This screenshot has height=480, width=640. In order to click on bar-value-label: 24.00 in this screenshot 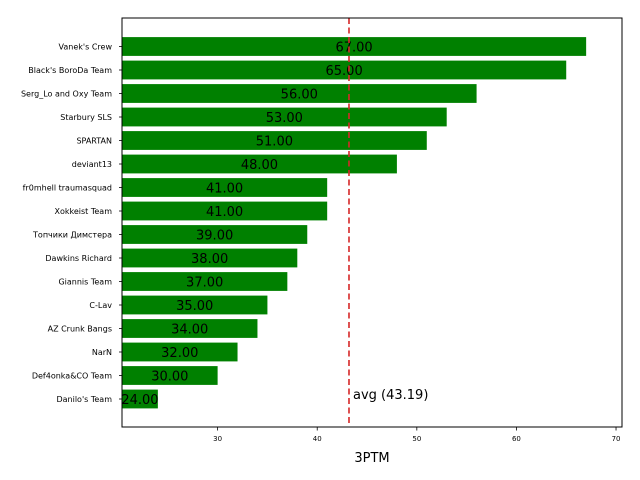, I will do `click(139, 400)`.